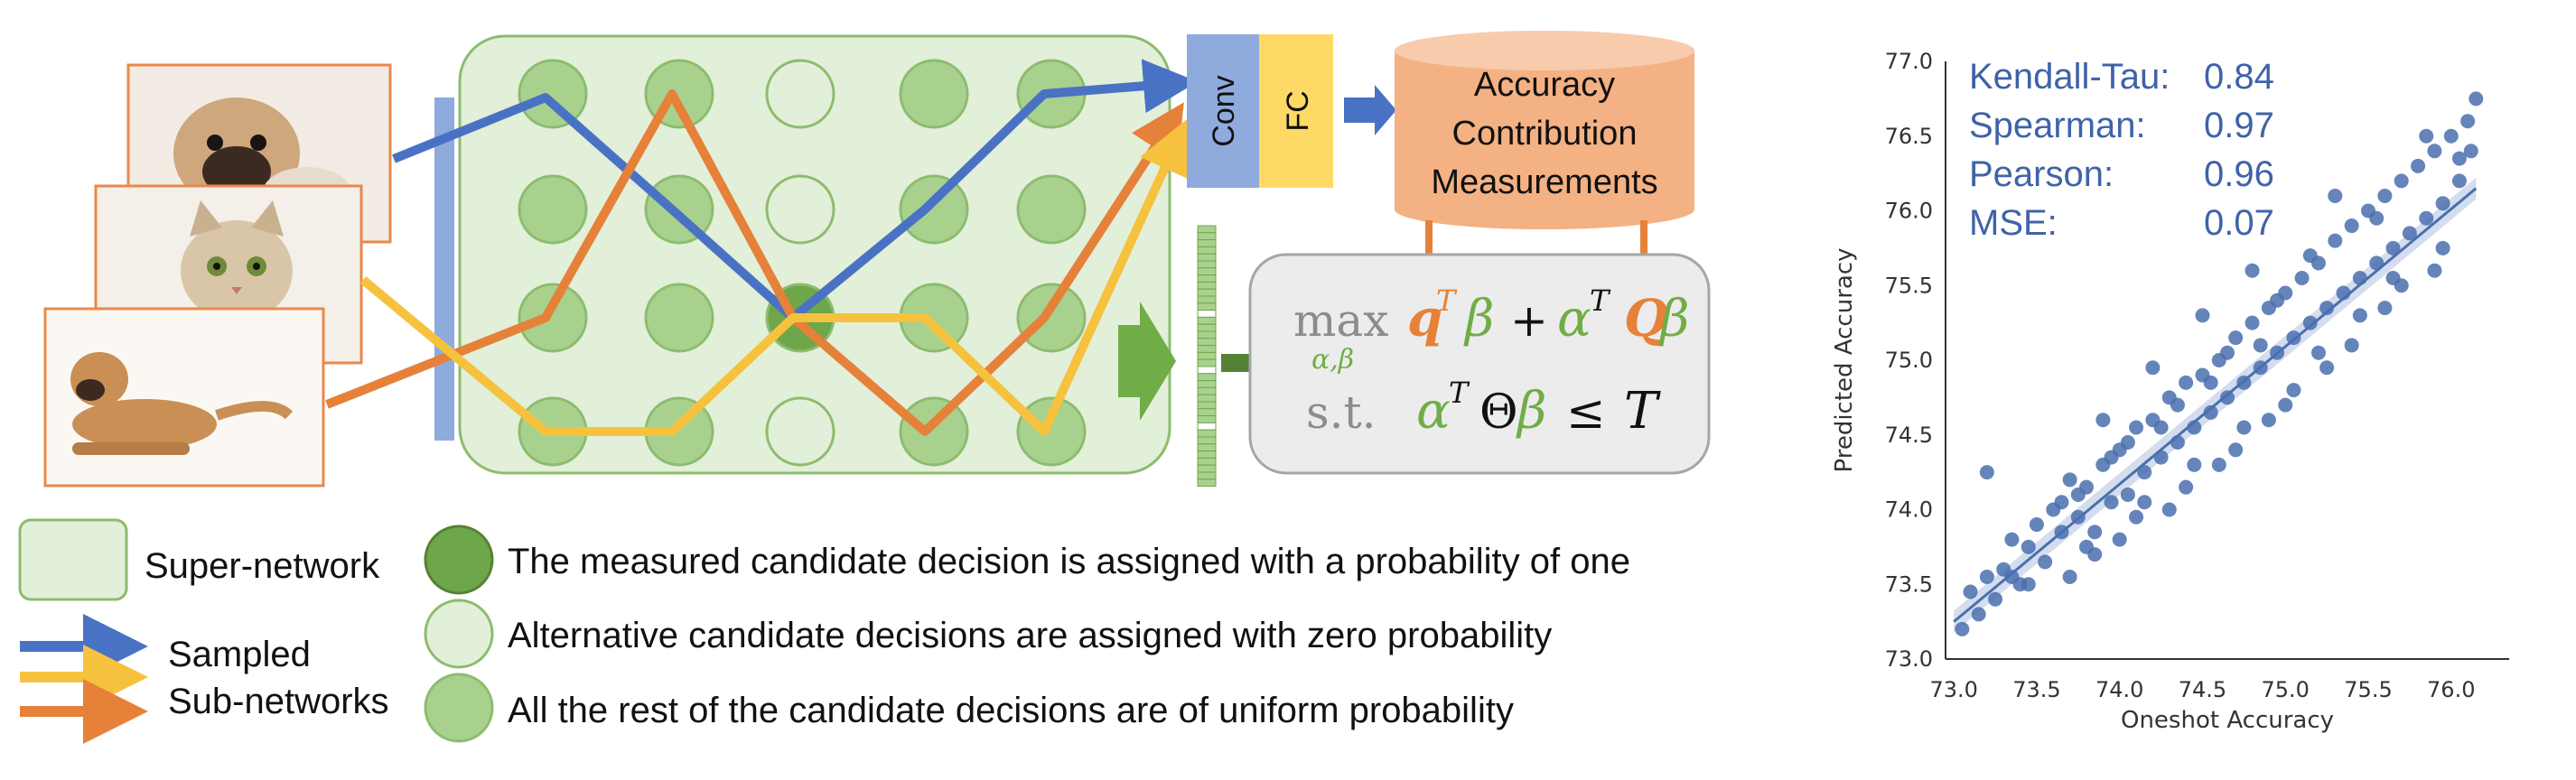 The image size is (2576, 780). What do you see at coordinates (2239, 77) in the screenshot?
I see `stat-value: 0.84` at bounding box center [2239, 77].